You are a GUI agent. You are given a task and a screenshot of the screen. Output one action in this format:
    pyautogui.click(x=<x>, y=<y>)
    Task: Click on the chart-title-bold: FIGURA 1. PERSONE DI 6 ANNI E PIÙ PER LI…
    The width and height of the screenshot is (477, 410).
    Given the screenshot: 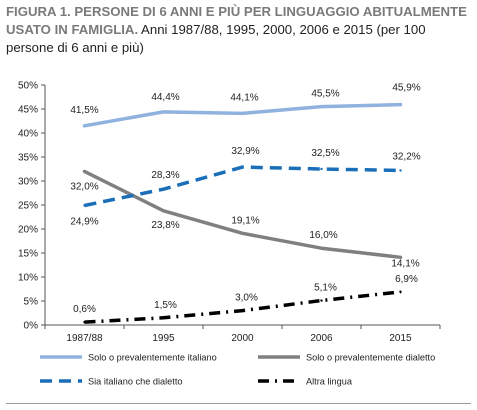 What is the action you would take?
    pyautogui.click(x=236, y=20)
    